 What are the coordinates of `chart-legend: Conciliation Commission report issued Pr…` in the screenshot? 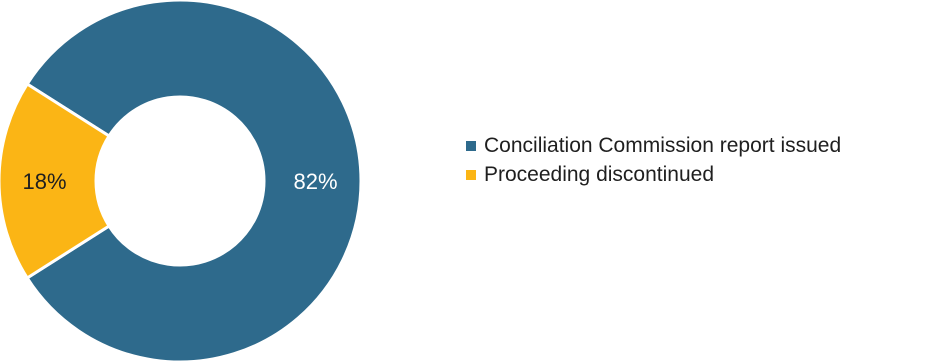 It's located at (653, 160).